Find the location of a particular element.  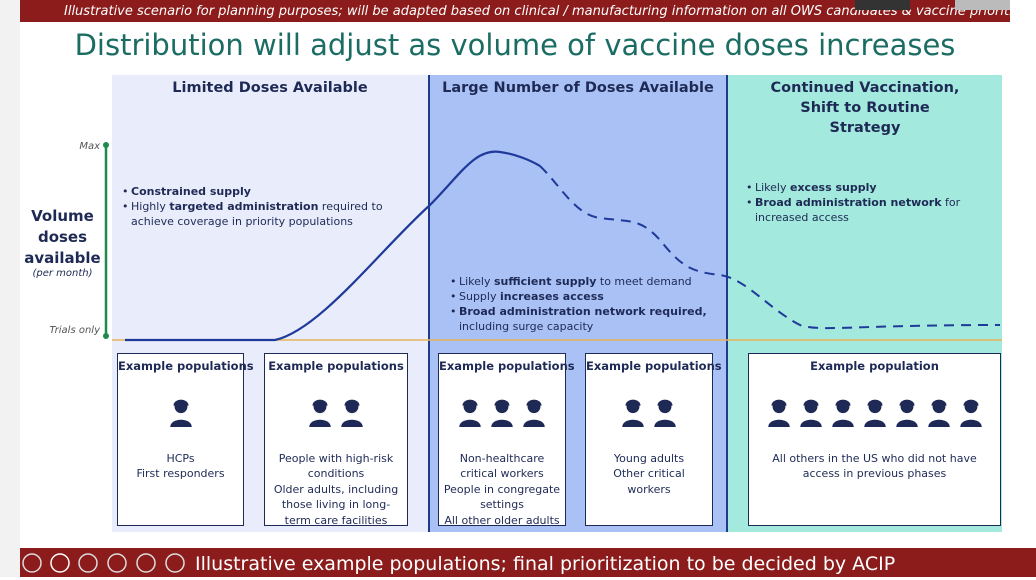

population-line: Young adults is located at coordinates (649, 458).